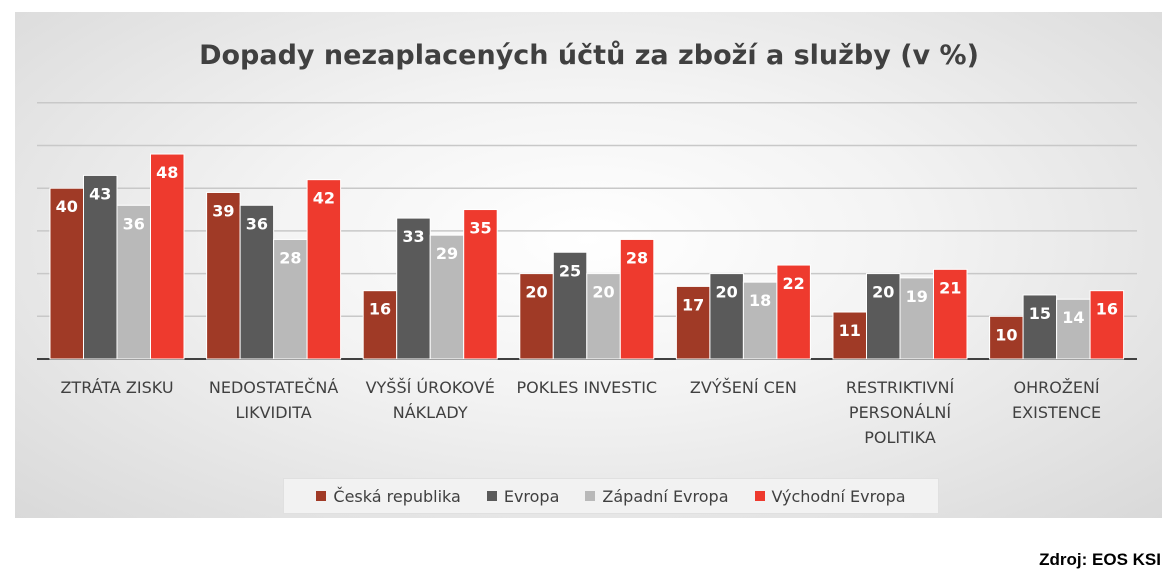  I want to click on legend-item: Česká republika, so click(388, 496).